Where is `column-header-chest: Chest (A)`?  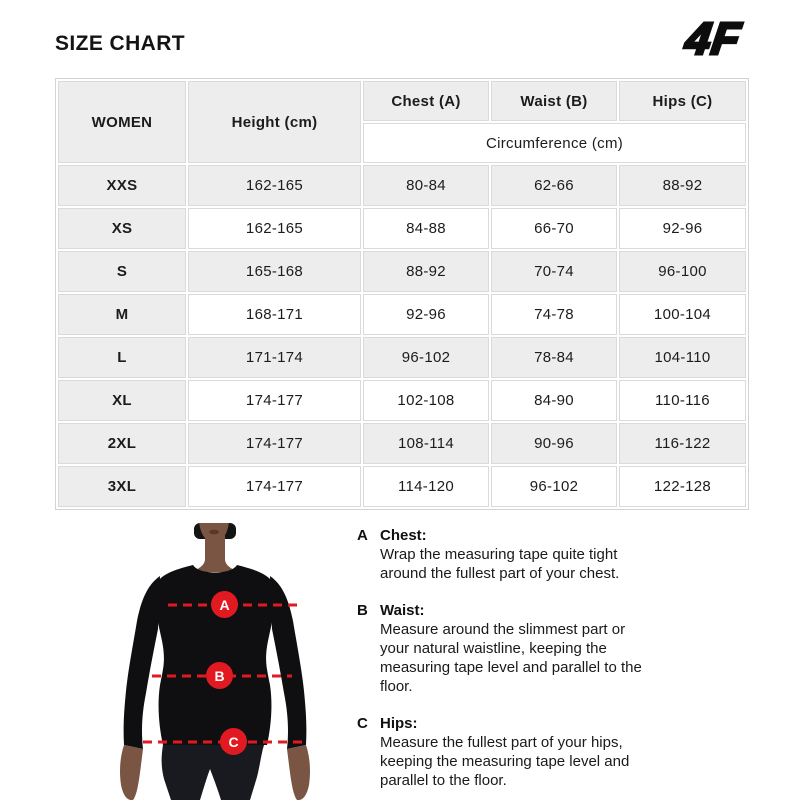 column-header-chest: Chest (A) is located at coordinates (426, 101).